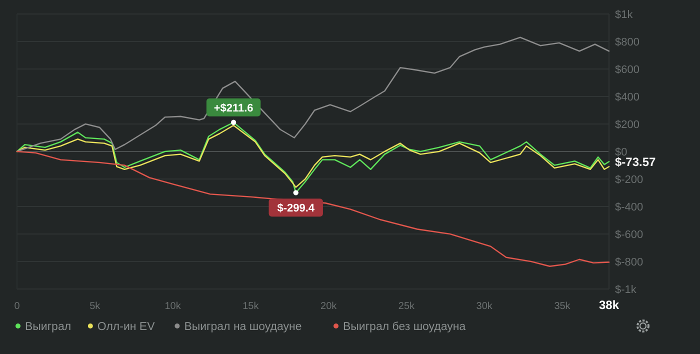 The image size is (700, 354). I want to click on y-tick-label: $200, so click(627, 124).